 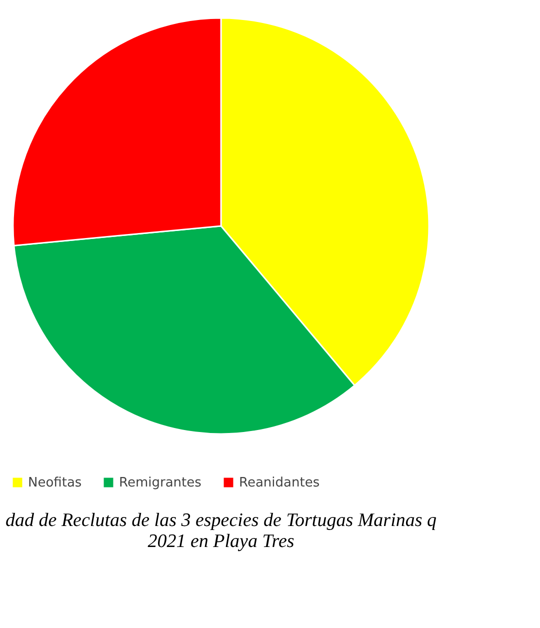 I want to click on text: 2021 en Playa Tres, so click(x=221, y=541).